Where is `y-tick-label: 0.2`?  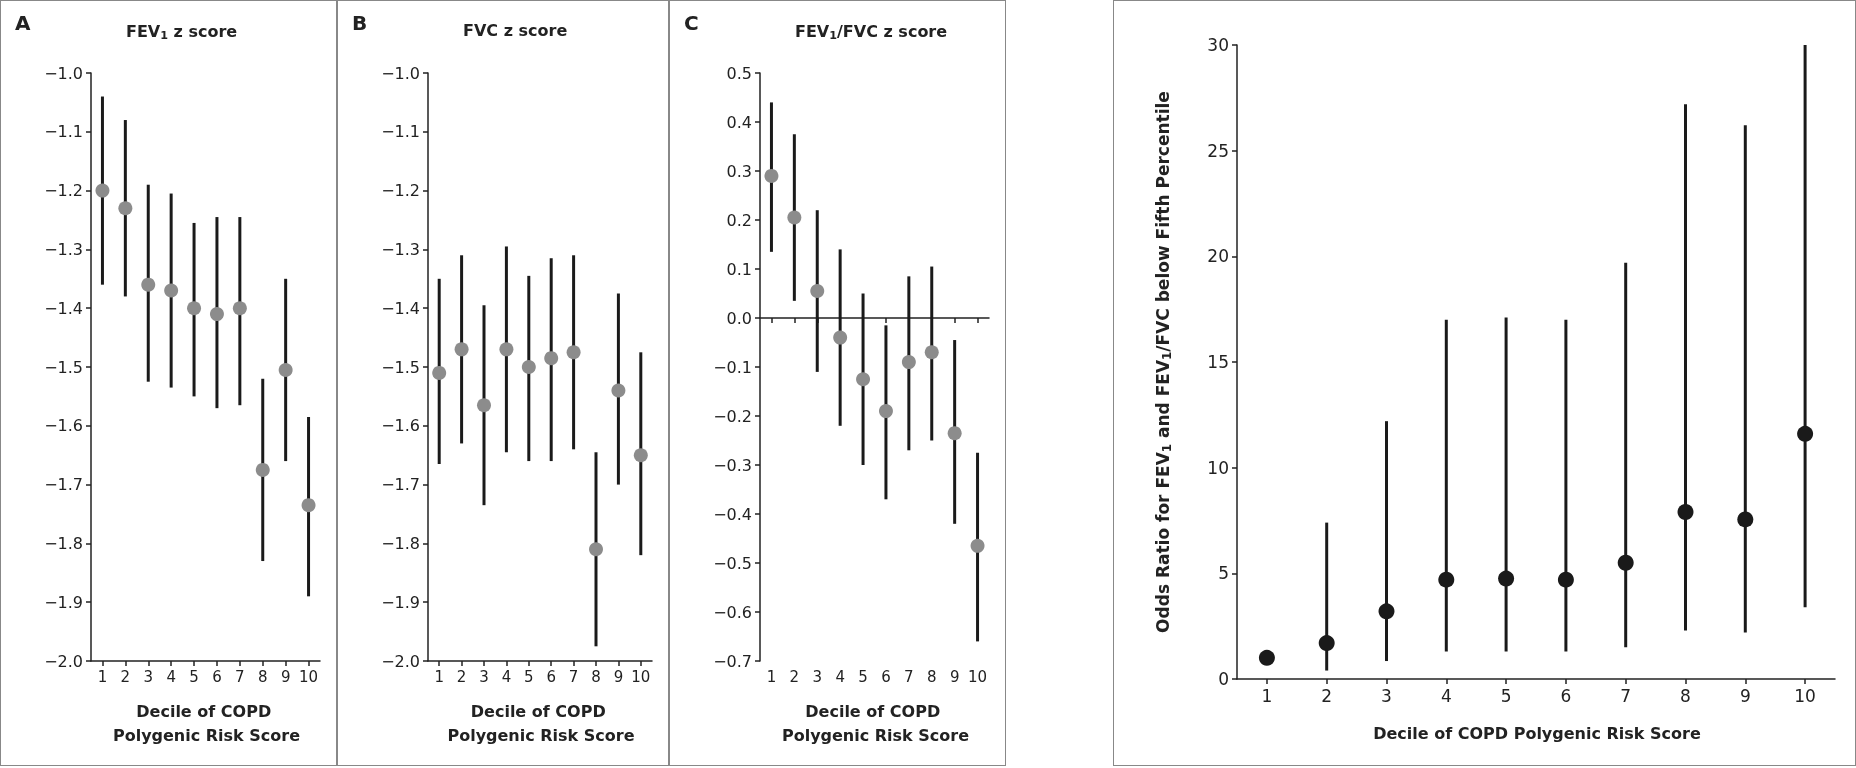 y-tick-label: 0.2 is located at coordinates (739, 220).